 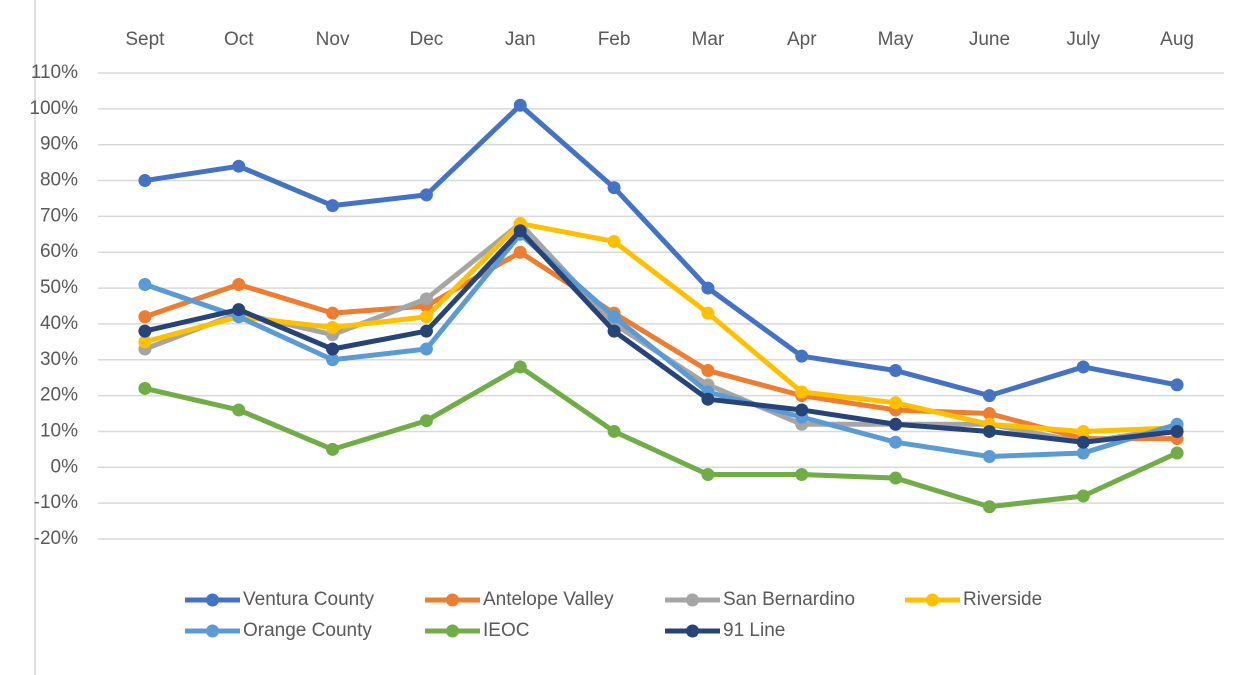 What do you see at coordinates (59, 395) in the screenshot?
I see `y-tick-label: 20%` at bounding box center [59, 395].